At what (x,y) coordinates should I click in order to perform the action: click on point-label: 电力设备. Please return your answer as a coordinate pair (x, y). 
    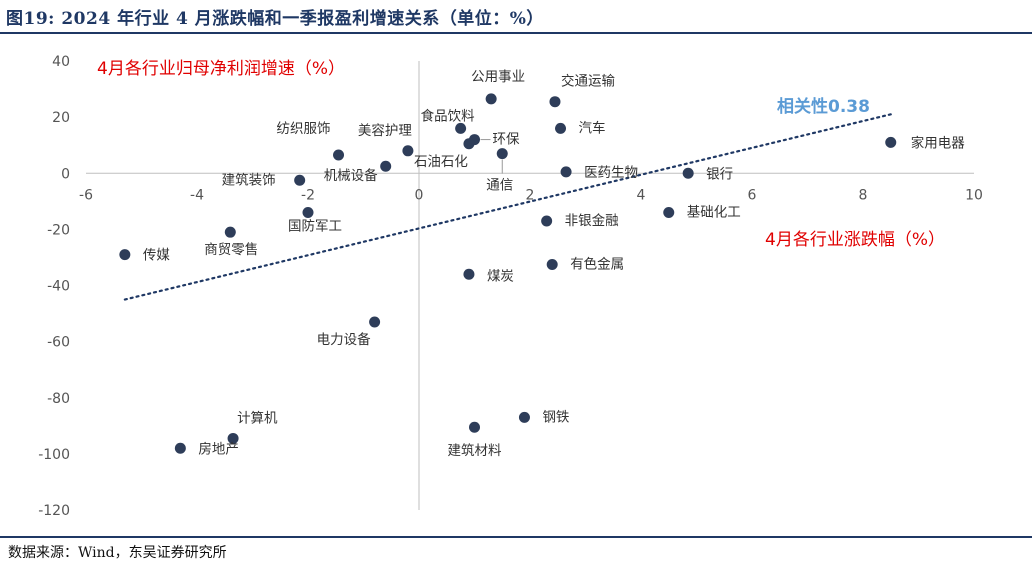
    Looking at the image, I should click on (344, 339).